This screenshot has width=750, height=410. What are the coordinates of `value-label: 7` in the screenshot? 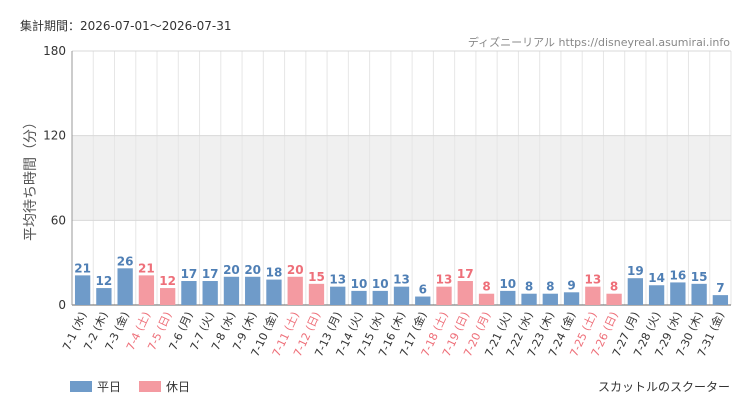 It's located at (720, 288).